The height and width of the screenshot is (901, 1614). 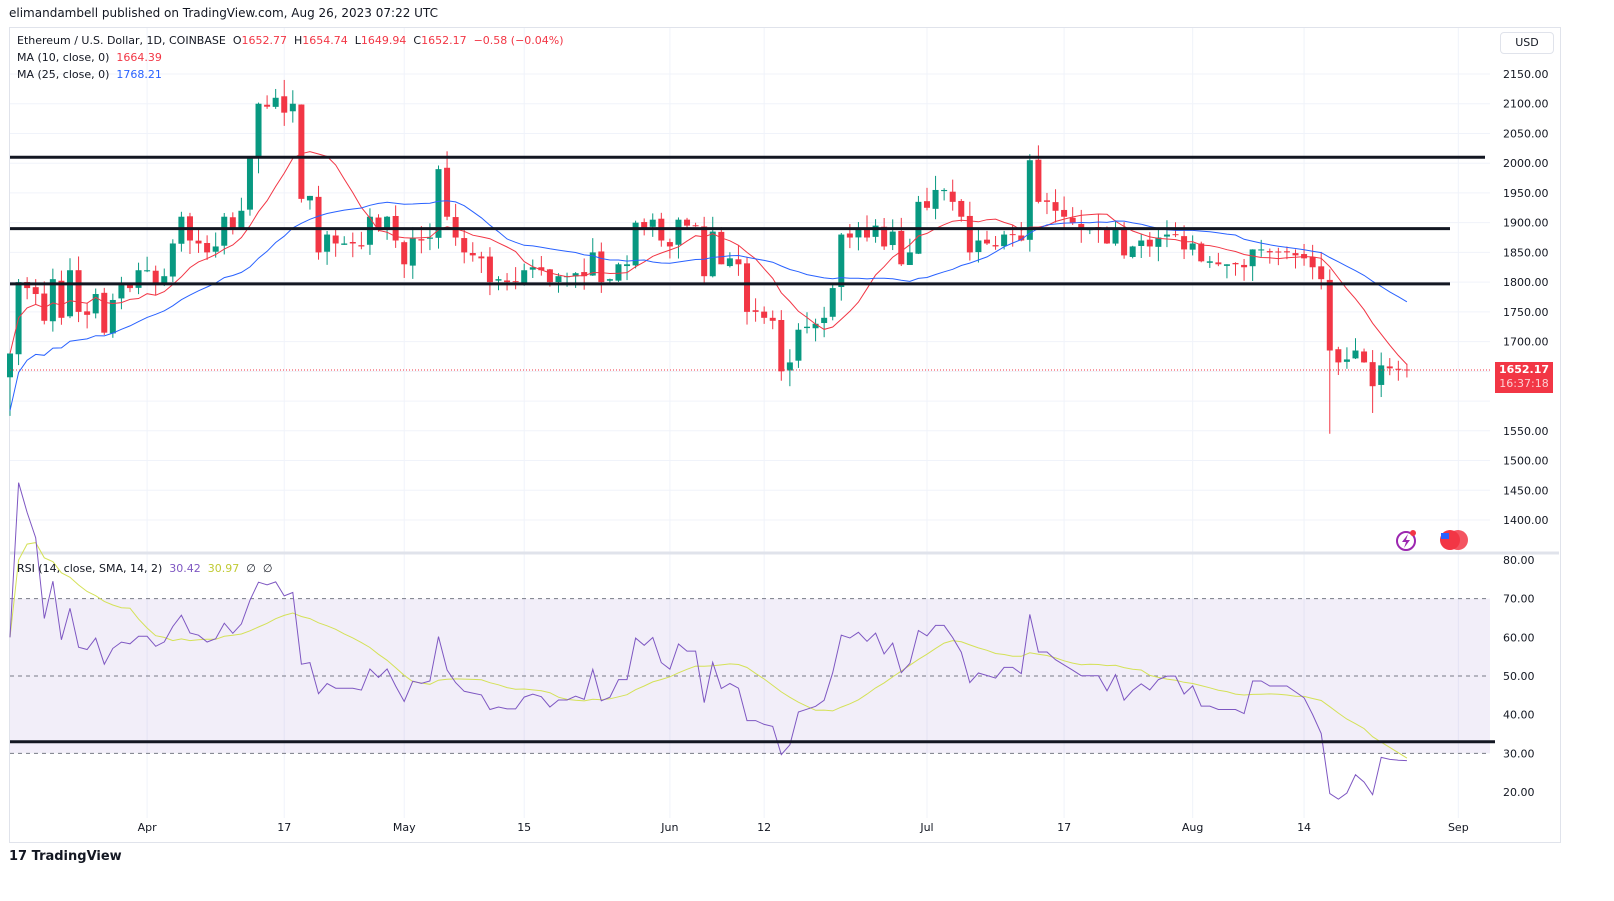 What do you see at coordinates (1526, 74) in the screenshot?
I see `price-tick-label: 2150.00` at bounding box center [1526, 74].